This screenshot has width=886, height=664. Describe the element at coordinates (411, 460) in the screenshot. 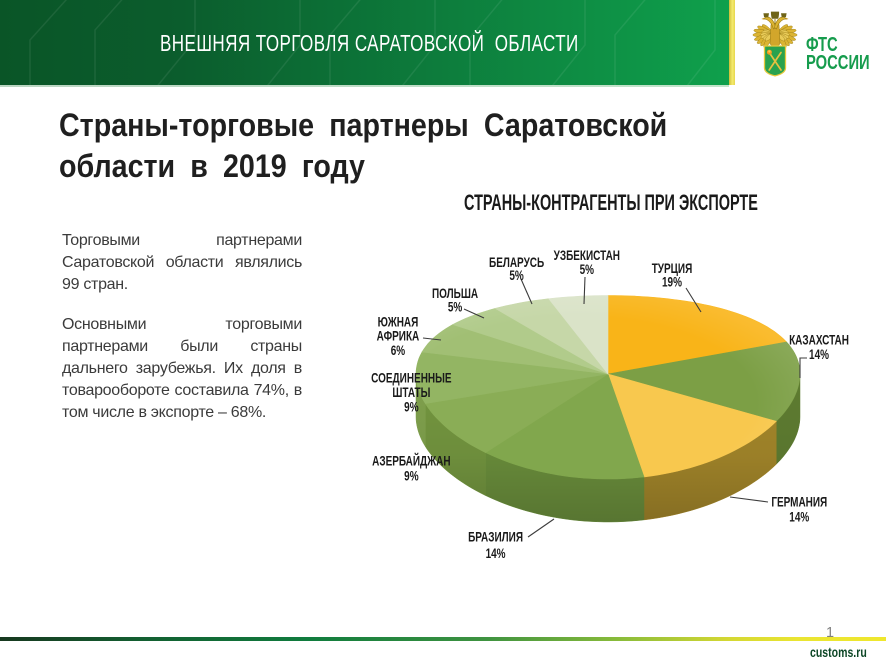

I see `svg-text: АЗЕРБАЙДЖАН` at that location.